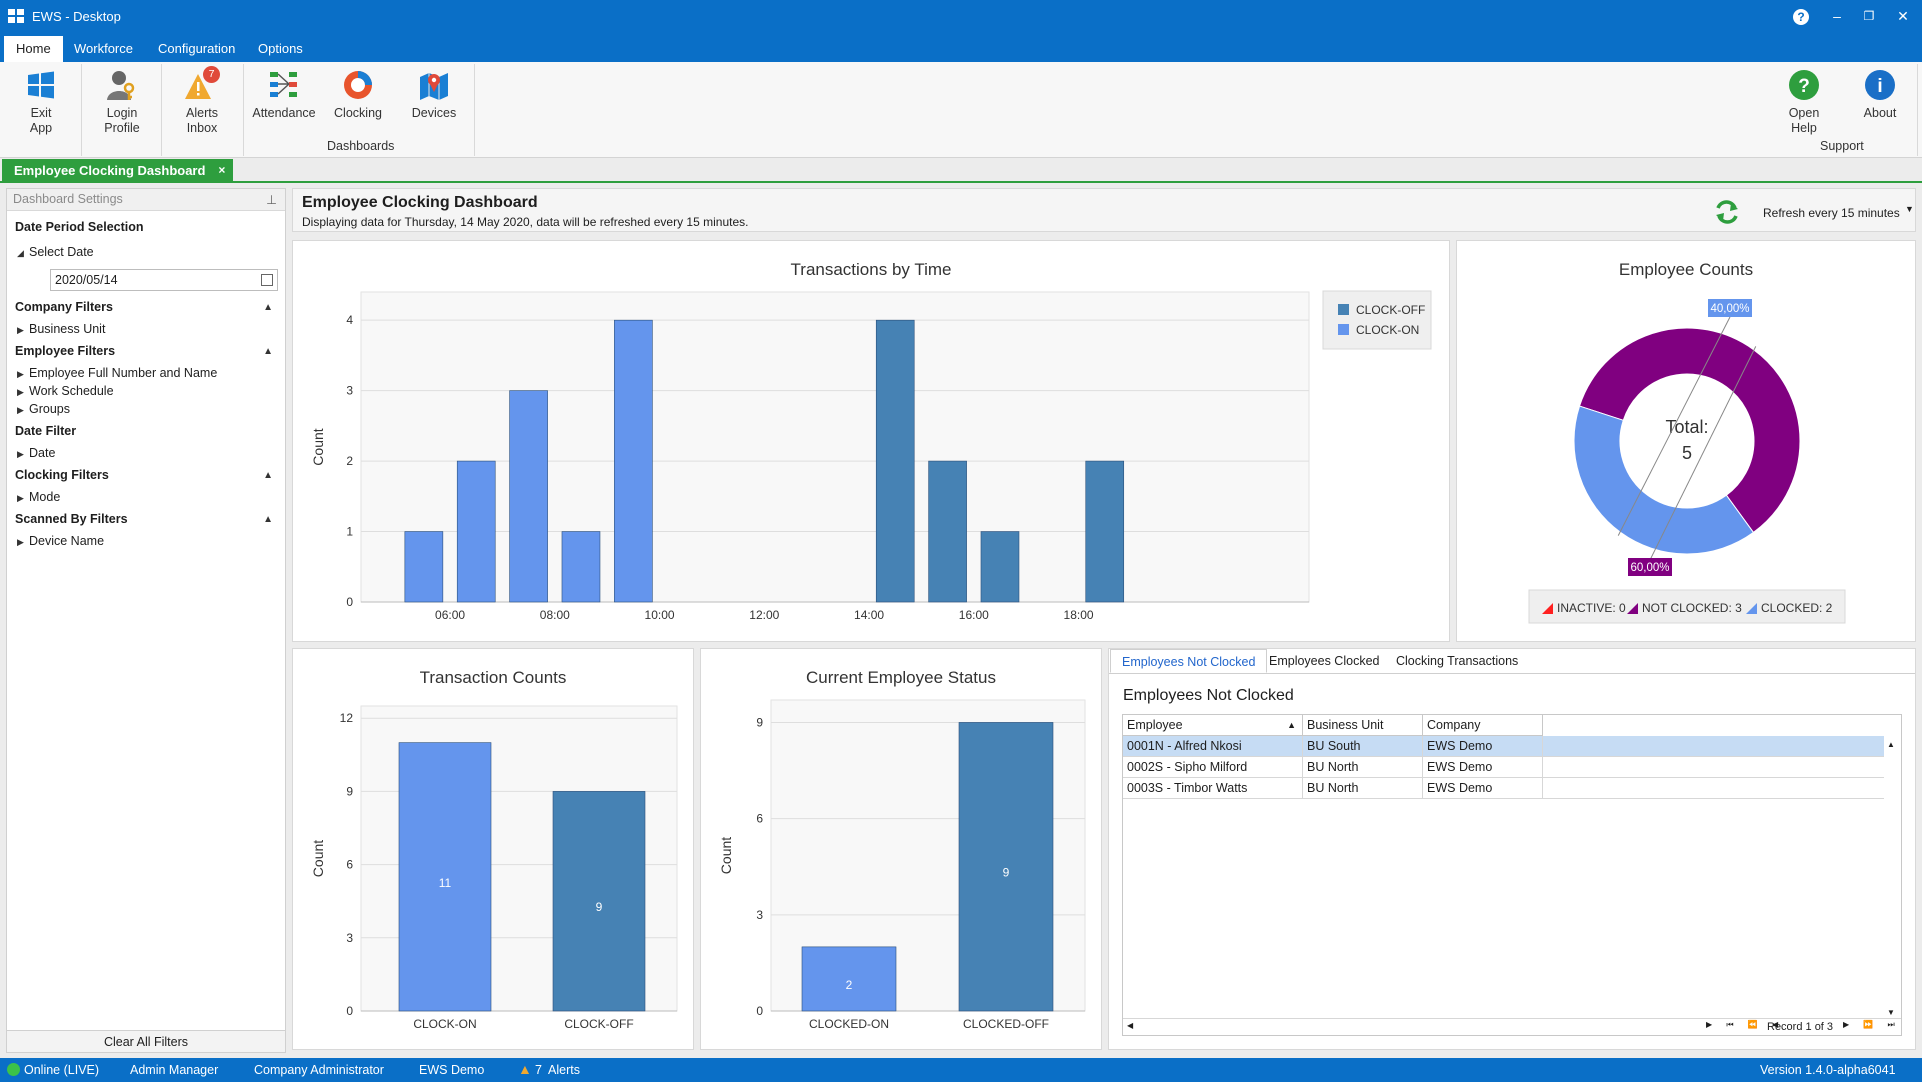 The image size is (1922, 1082). I want to click on tab-configuration: Configuration, so click(197, 48).